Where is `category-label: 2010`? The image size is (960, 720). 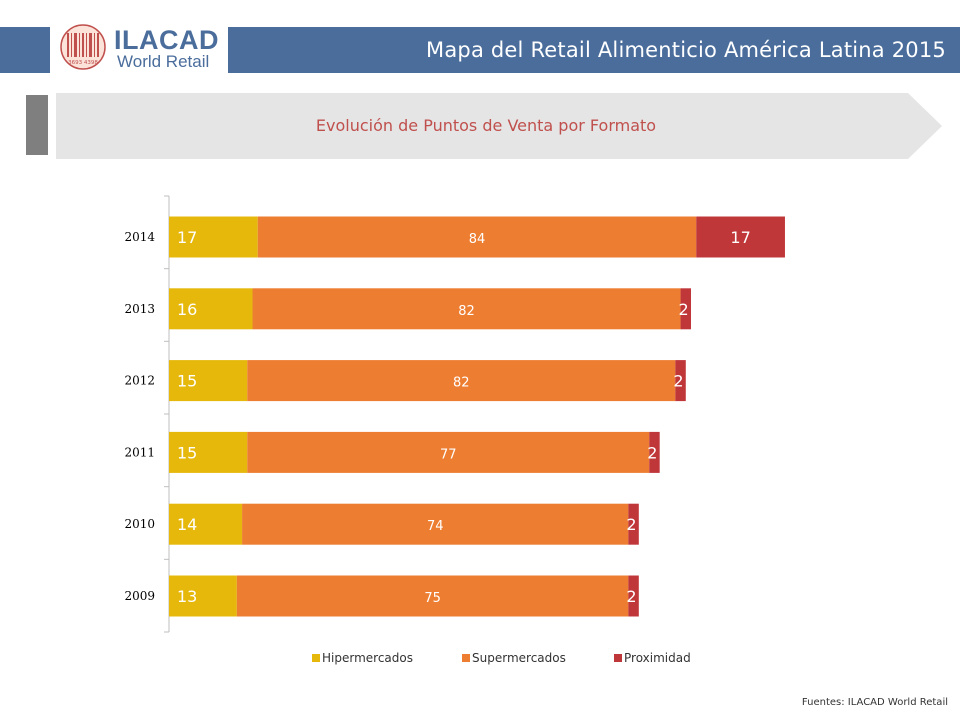 category-label: 2010 is located at coordinates (139, 524).